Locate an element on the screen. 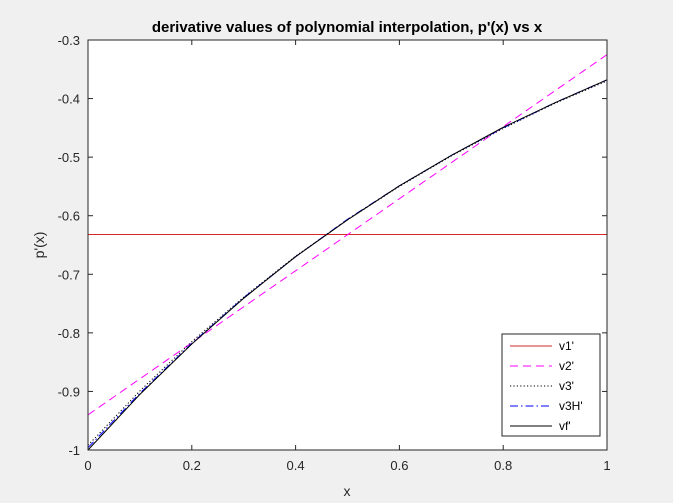 This screenshot has width=673, height=503. y-tick-label: -0.8 is located at coordinates (69, 333).